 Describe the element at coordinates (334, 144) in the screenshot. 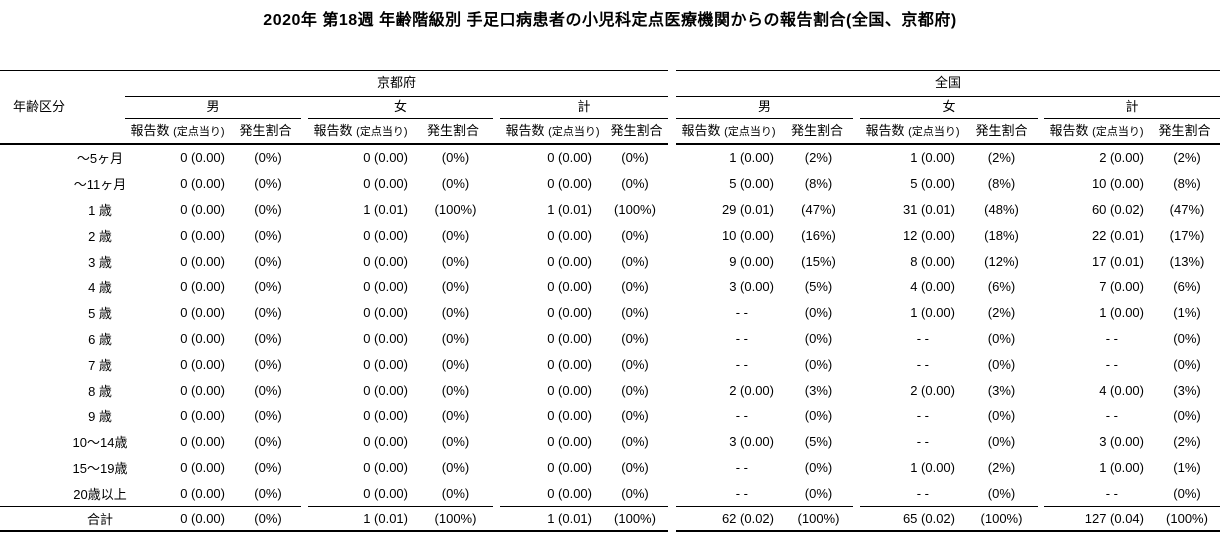

I see `rule-header-left` at that location.